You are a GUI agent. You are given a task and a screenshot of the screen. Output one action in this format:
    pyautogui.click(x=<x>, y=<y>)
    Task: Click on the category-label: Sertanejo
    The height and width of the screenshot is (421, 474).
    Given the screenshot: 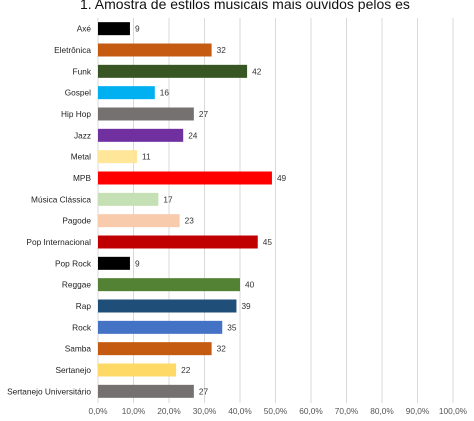 What is the action you would take?
    pyautogui.click(x=73, y=370)
    